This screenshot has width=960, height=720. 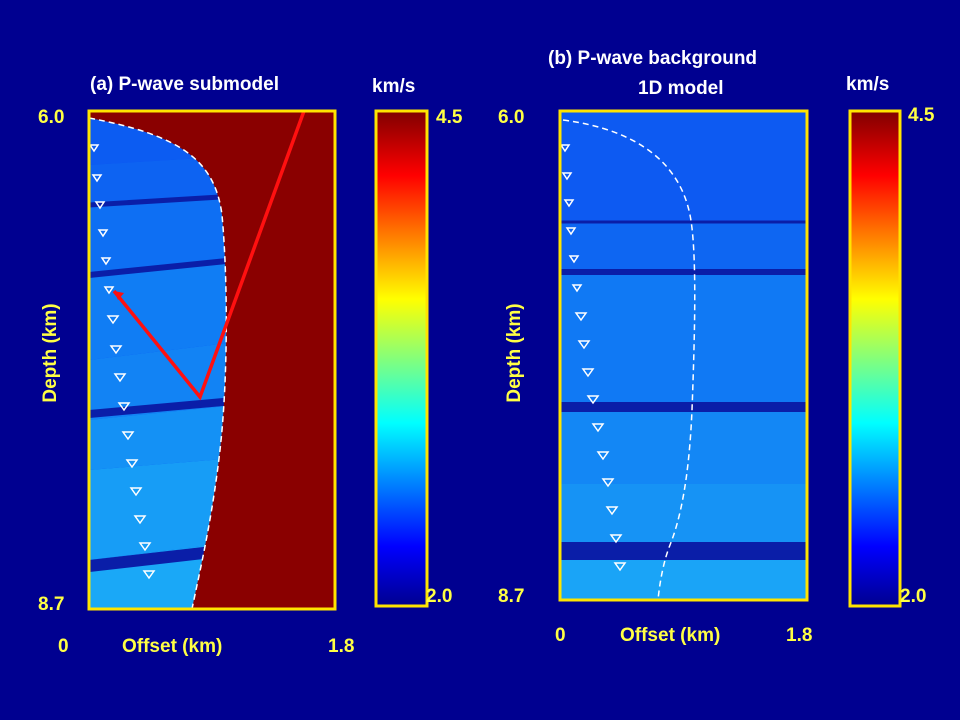 What do you see at coordinates (681, 88) in the screenshot?
I see `panel-b-title-line2: 1D model` at bounding box center [681, 88].